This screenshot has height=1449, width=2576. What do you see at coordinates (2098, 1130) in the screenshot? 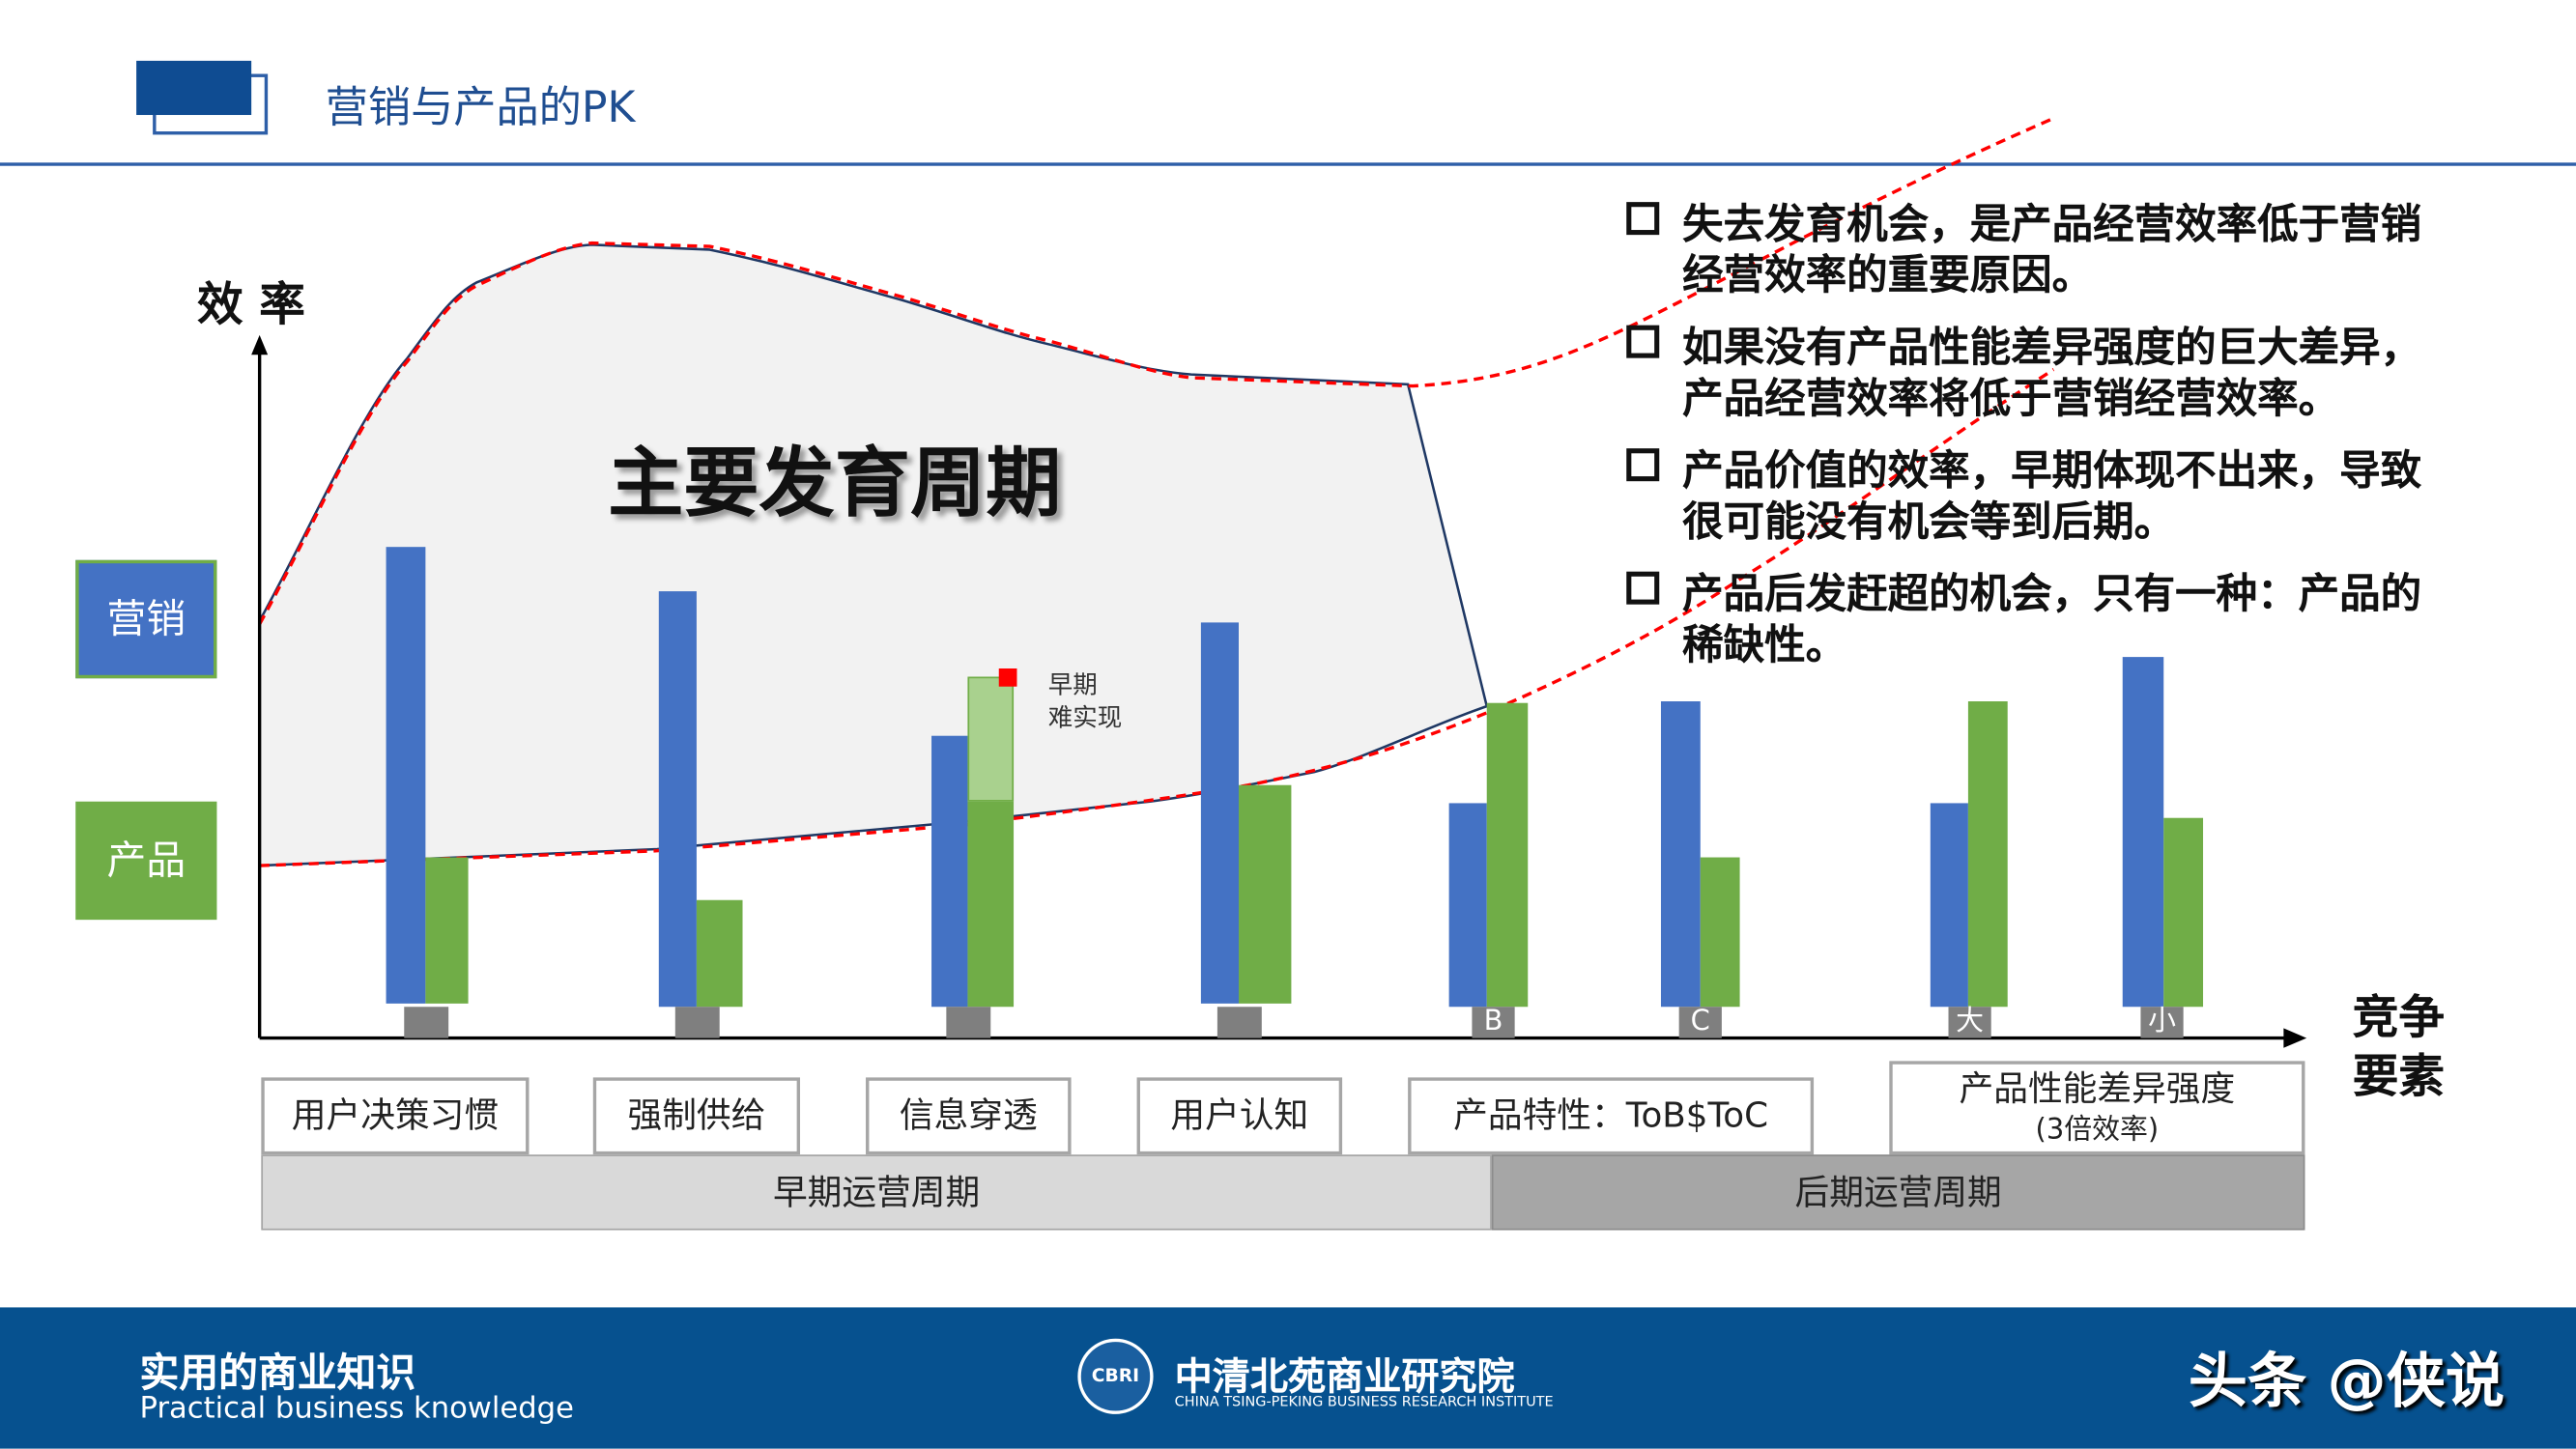
I see `category-performance-line2: (3倍效率)` at bounding box center [2098, 1130].